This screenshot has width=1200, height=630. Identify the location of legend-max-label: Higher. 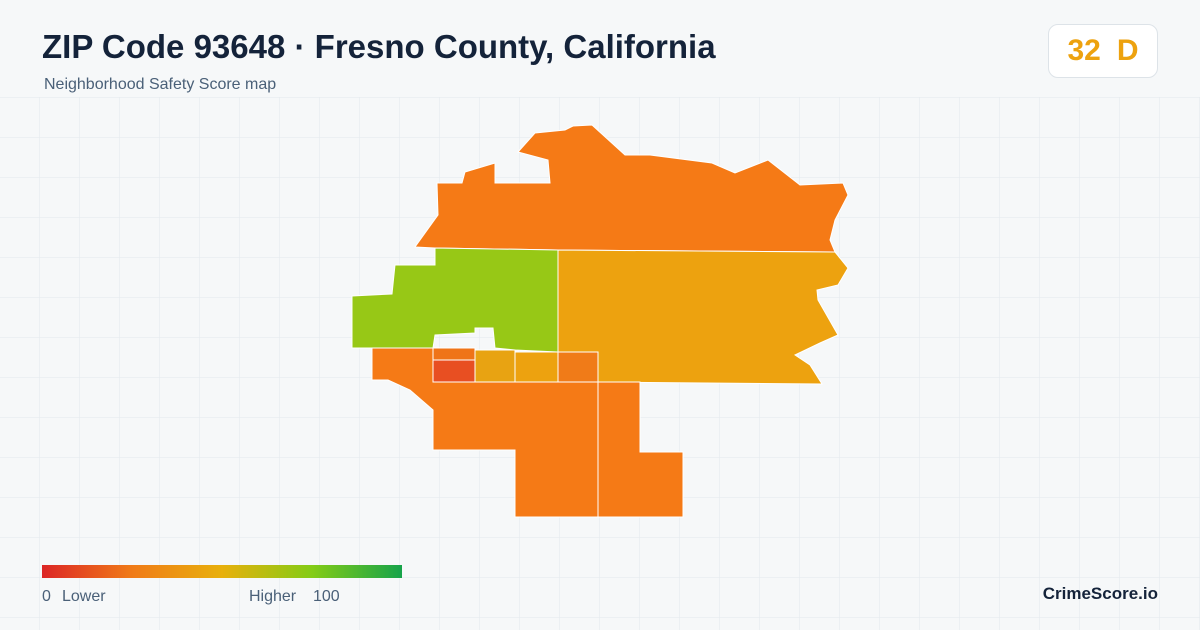
(273, 596).